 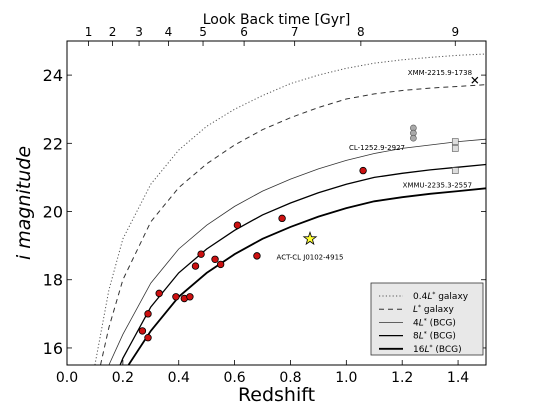 What do you see at coordinates (169, 32) in the screenshot?
I see `top-tick-label: 4` at bounding box center [169, 32].